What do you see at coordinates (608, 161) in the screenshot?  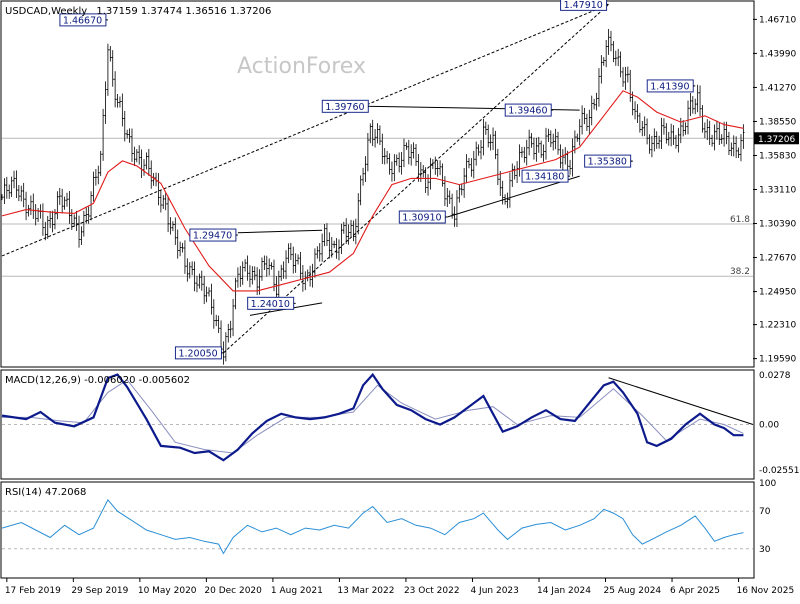 I see `price-label: 1.35380` at bounding box center [608, 161].